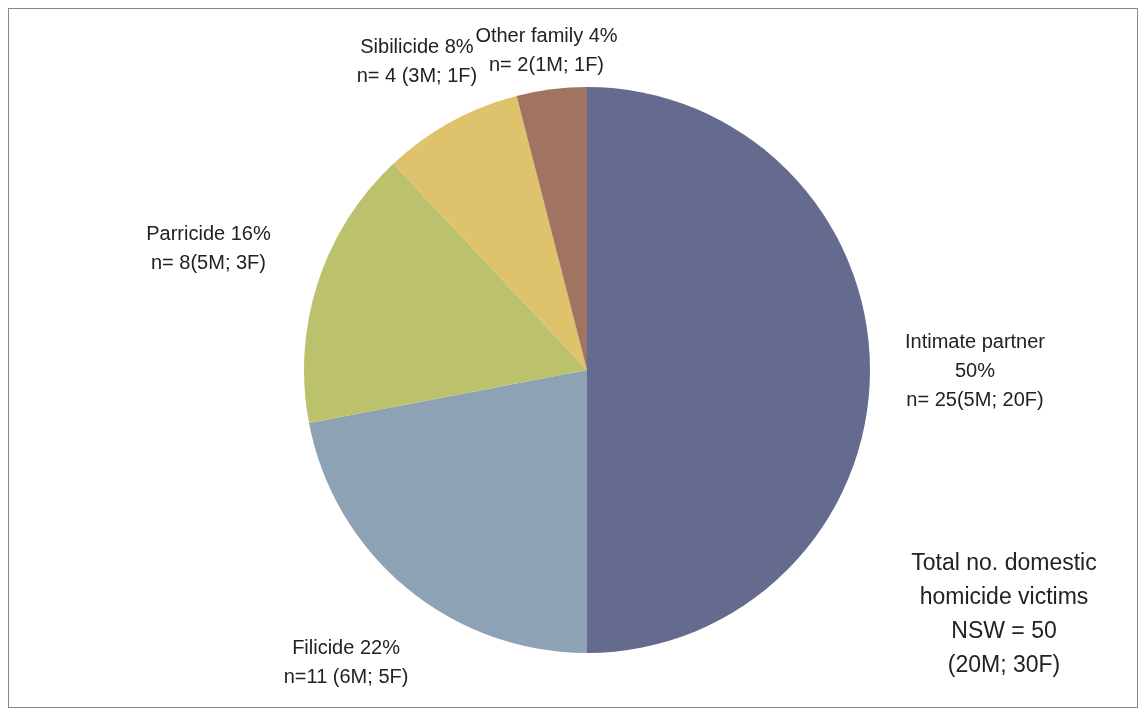 Image resolution: width=1146 pixels, height=713 pixels. What do you see at coordinates (417, 46) in the screenshot?
I see `slice-label: Sibilicide 8%` at bounding box center [417, 46].